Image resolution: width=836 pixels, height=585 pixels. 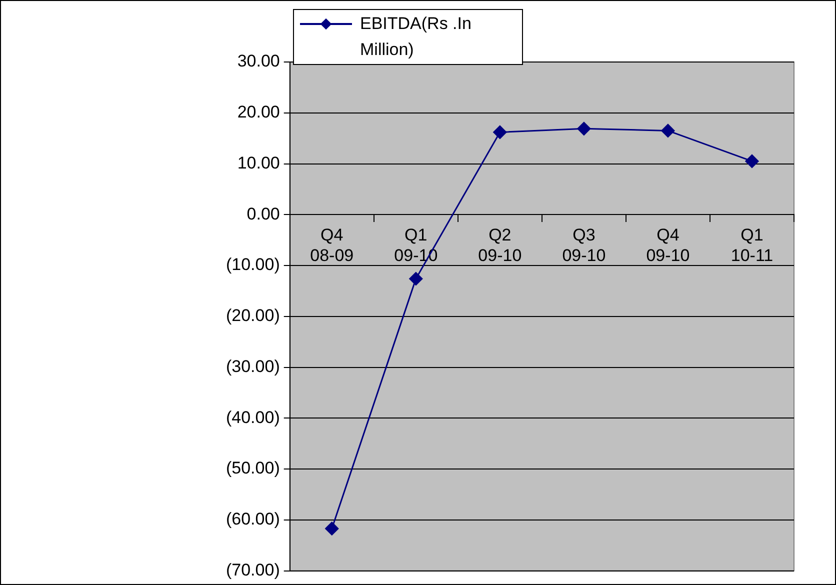 I want to click on y-tick-label: (30.00), so click(x=253, y=366).